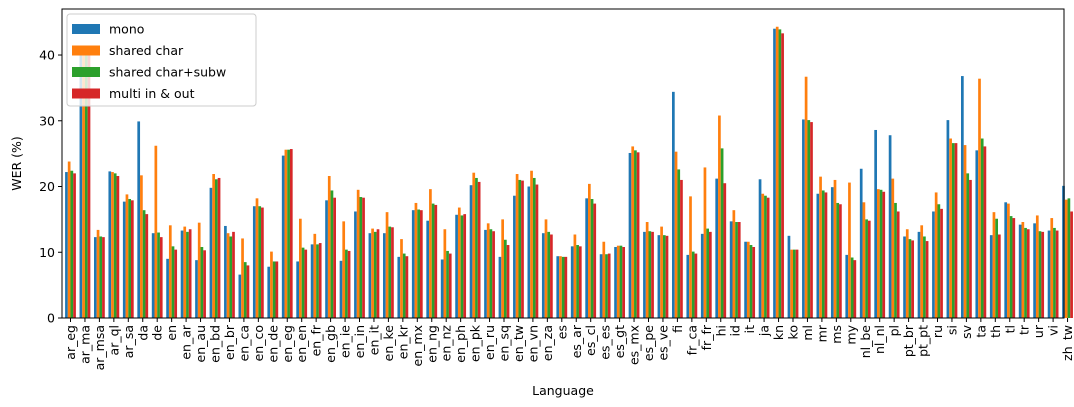  I want to click on bar-shared-char-subw-vi, so click(1054, 272).